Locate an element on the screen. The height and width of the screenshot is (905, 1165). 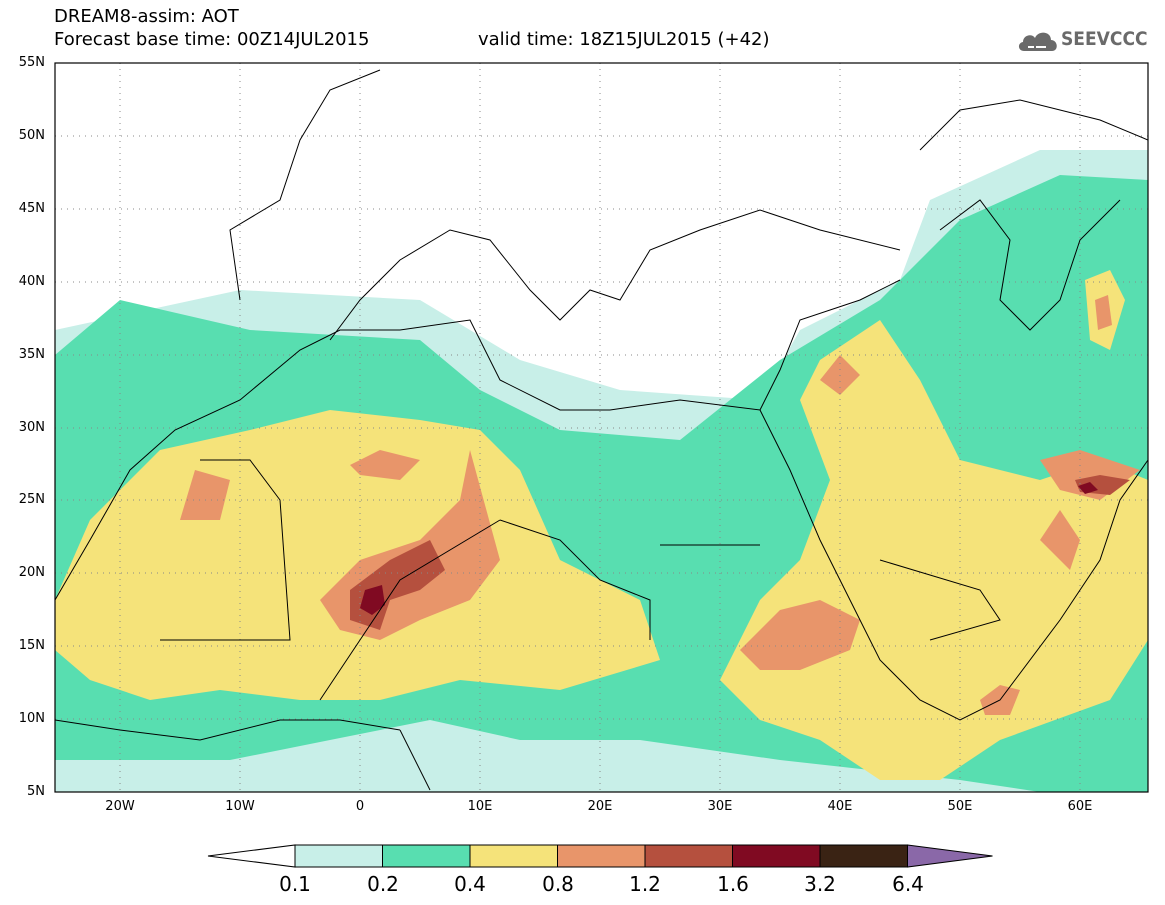
map-title: DREAM8-assim: AOT is located at coordinates (146, 16).